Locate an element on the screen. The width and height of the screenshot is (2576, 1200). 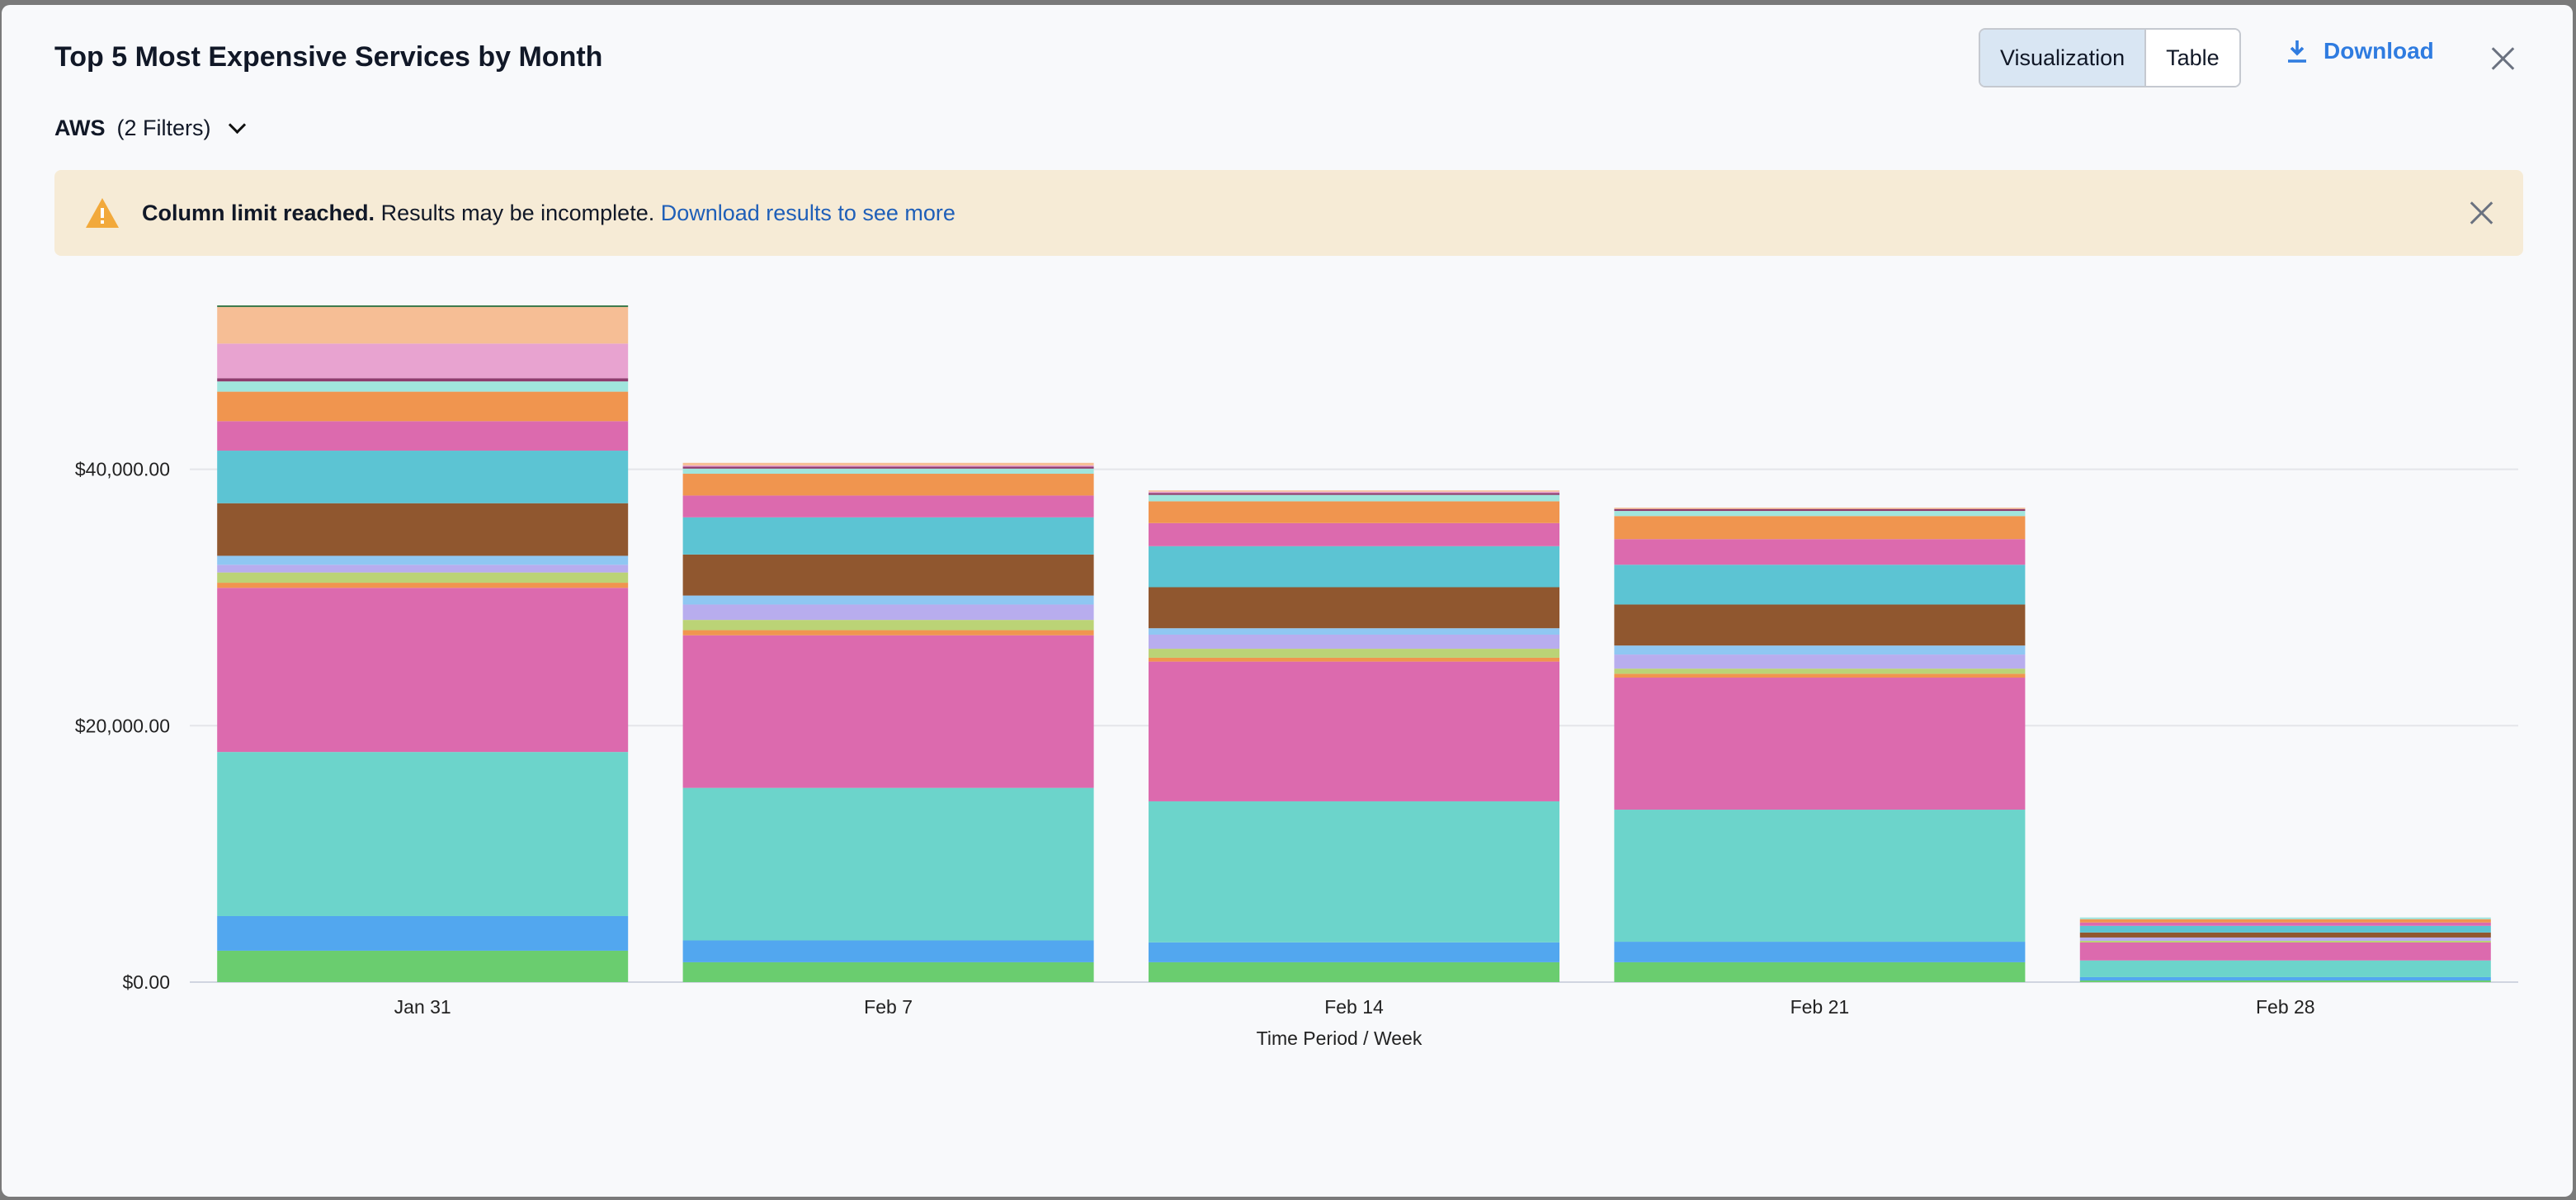
tab-visualization: Visualization is located at coordinates (2063, 58).